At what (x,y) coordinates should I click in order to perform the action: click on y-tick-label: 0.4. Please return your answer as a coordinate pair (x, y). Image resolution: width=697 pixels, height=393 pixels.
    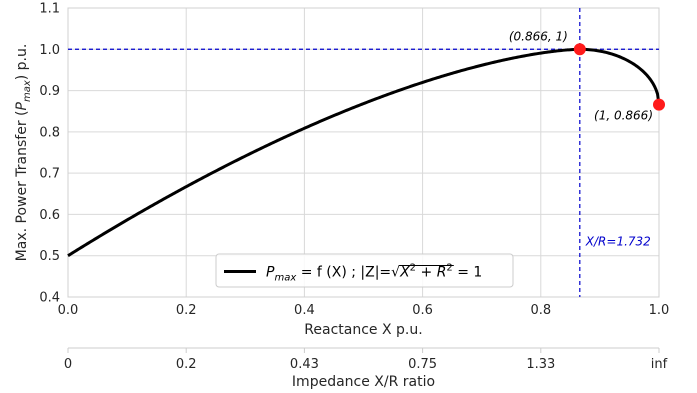
    Looking at the image, I should click on (49, 298).